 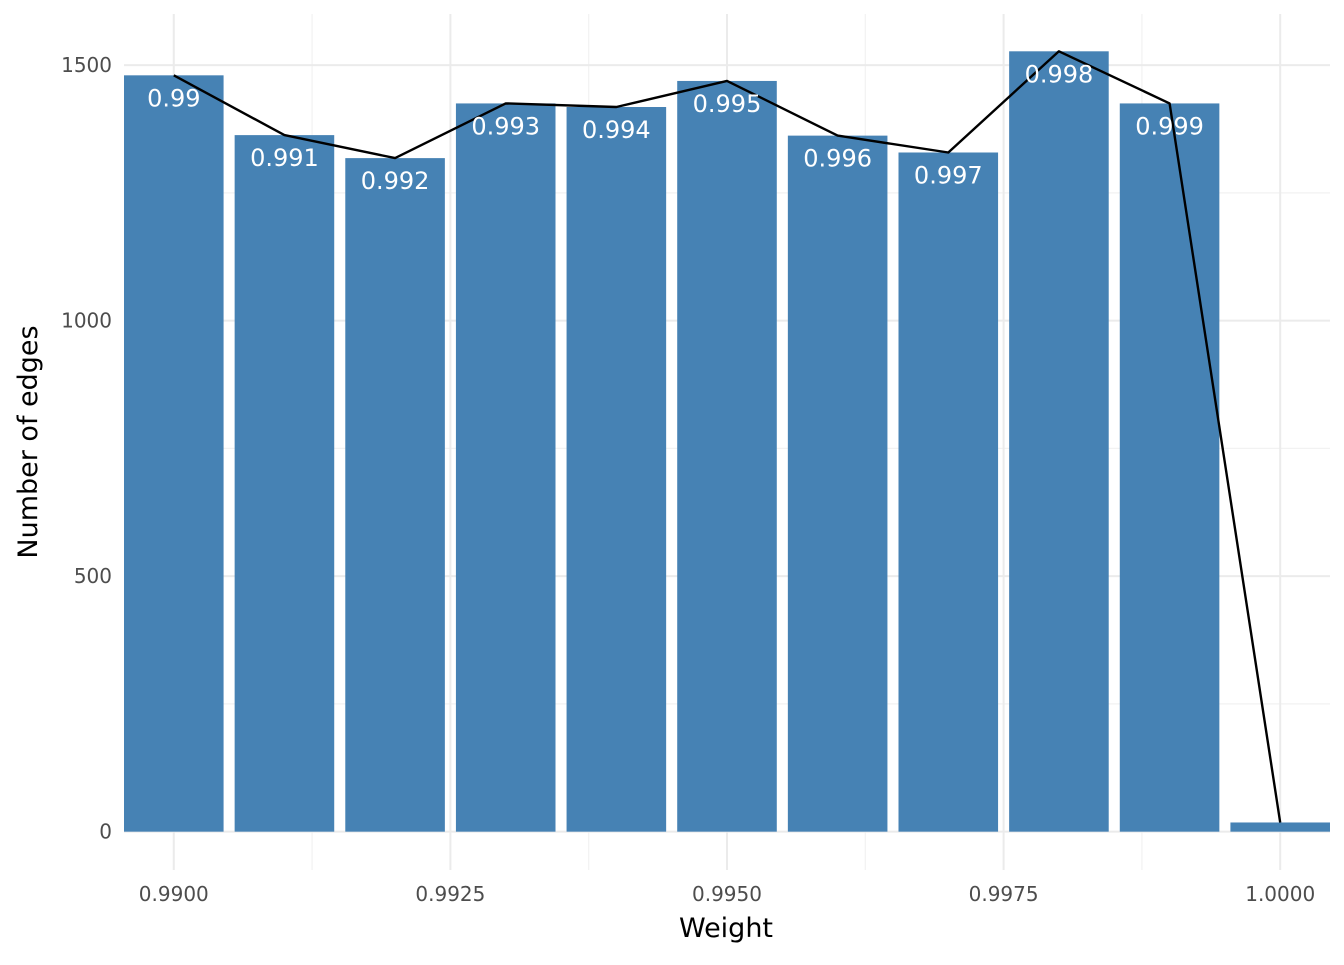 What do you see at coordinates (174, 894) in the screenshot?
I see `x-tick-label: 0.9900` at bounding box center [174, 894].